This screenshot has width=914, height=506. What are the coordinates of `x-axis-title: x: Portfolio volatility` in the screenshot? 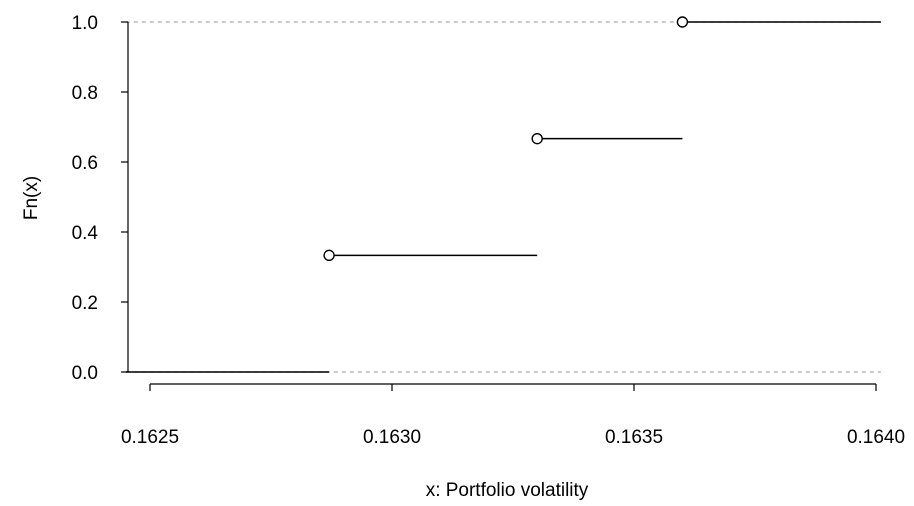 It's located at (507, 490).